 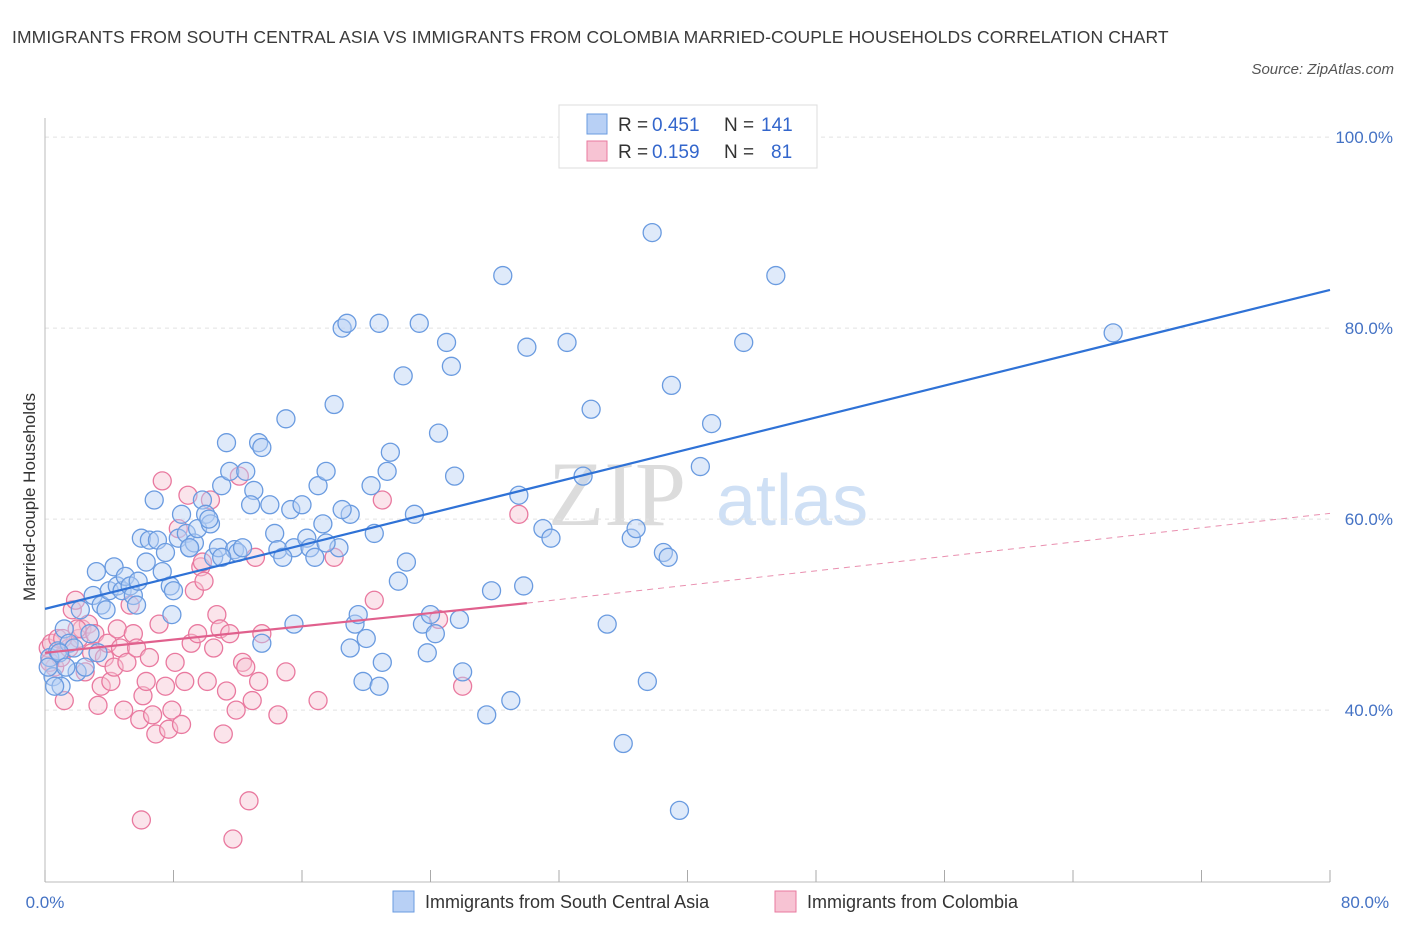 I want to click on trend-line-colombia, so click(x=285, y=628).